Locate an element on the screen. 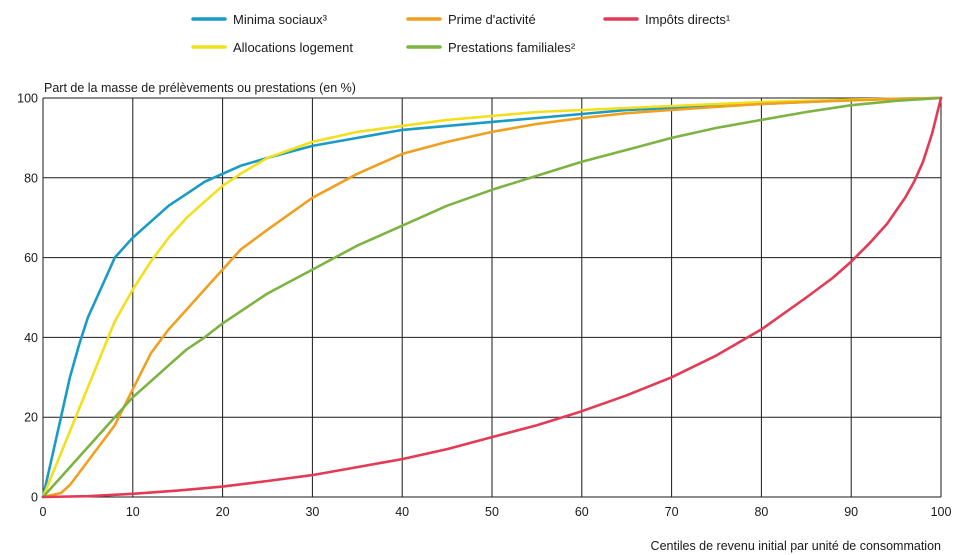 This screenshot has width=958, height=555. legend-label-3: Prestations familiales² is located at coordinates (512, 47).